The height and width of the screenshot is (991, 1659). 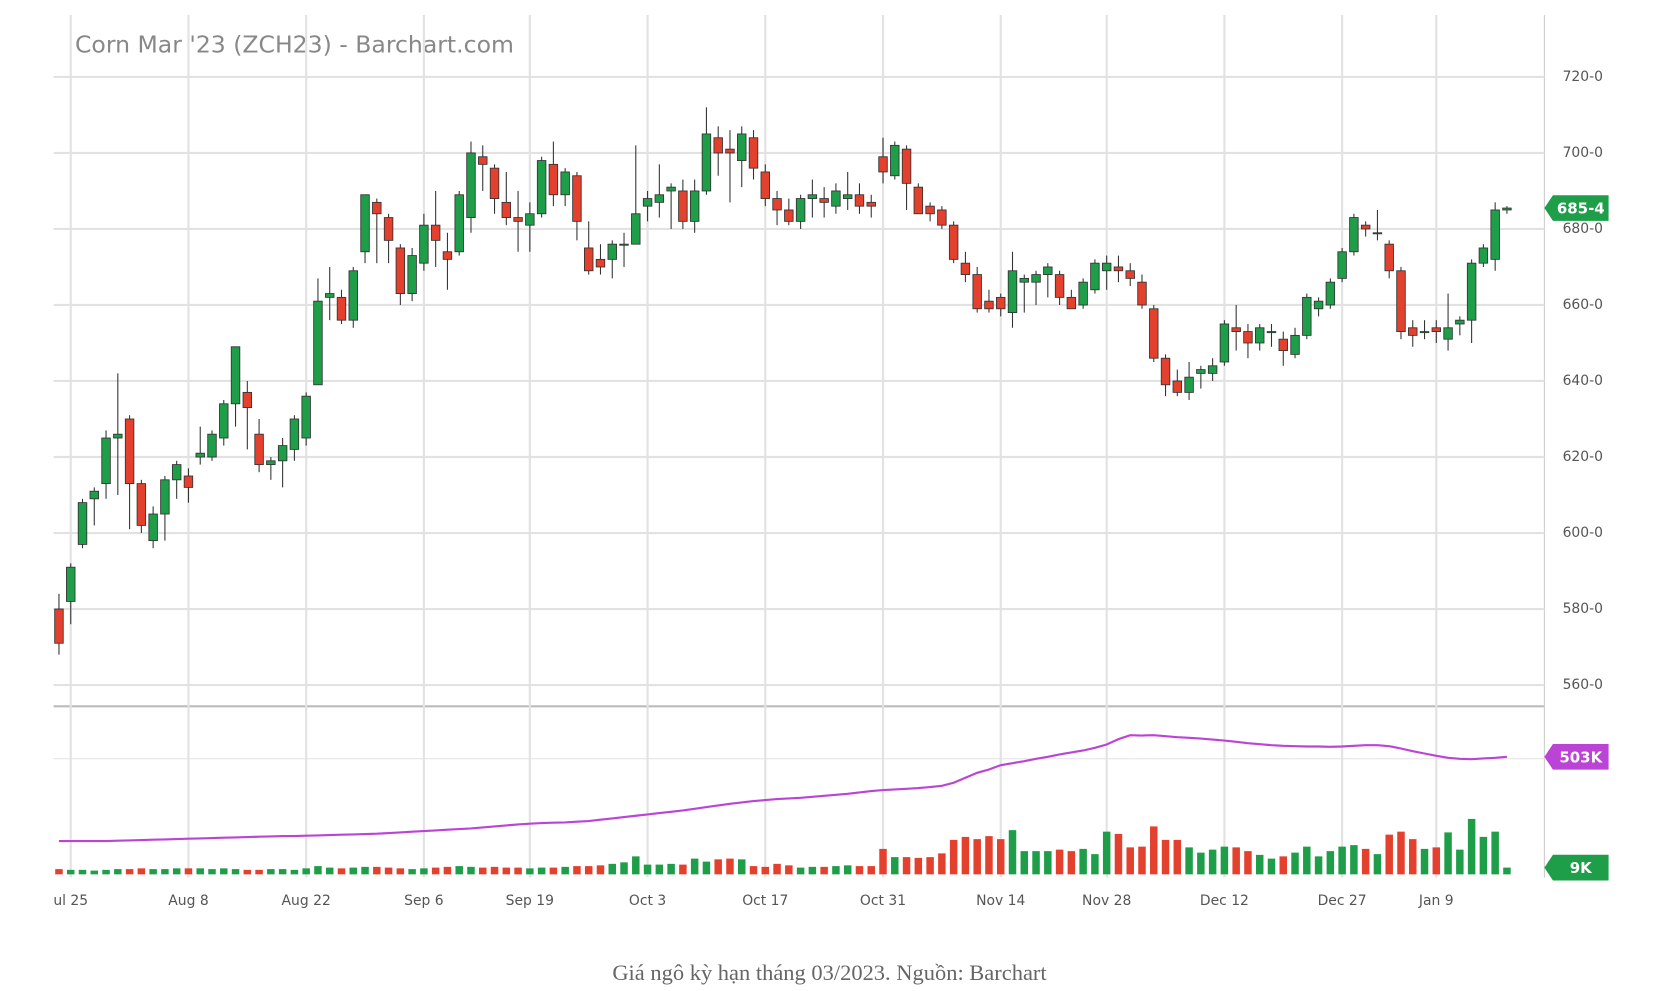 I want to click on y-tick-label: 560-0, so click(x=1583, y=685).